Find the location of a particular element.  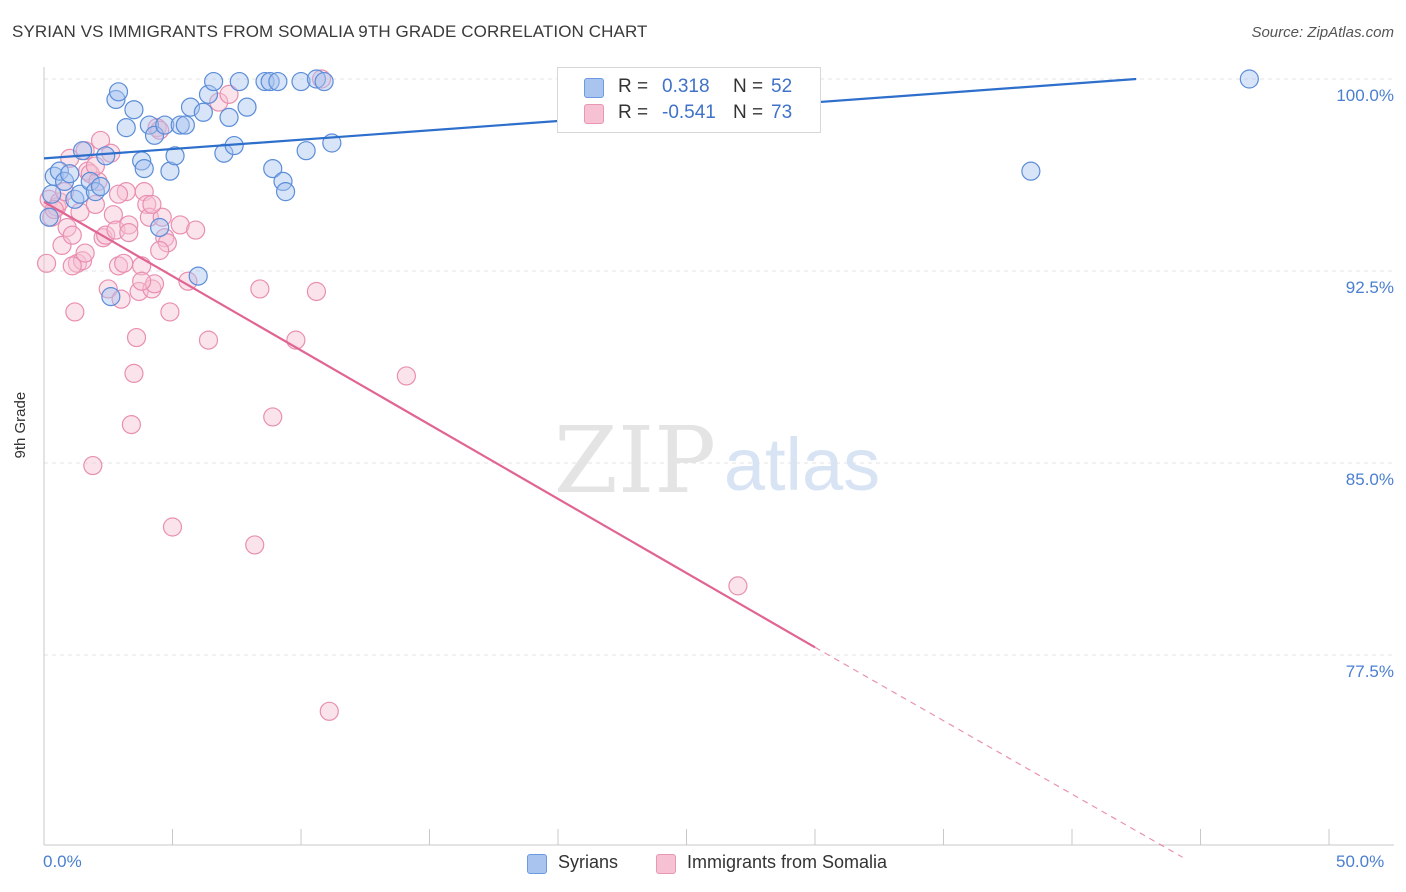

trend-line-somalia-extension is located at coordinates (998, 752).